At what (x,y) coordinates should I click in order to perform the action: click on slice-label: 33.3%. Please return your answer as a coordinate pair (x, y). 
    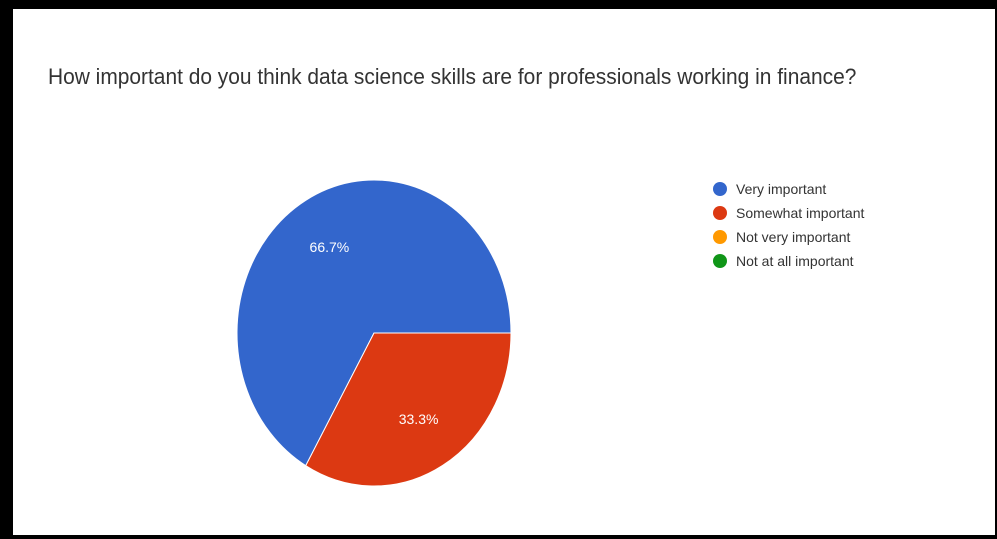
    Looking at the image, I should click on (419, 419).